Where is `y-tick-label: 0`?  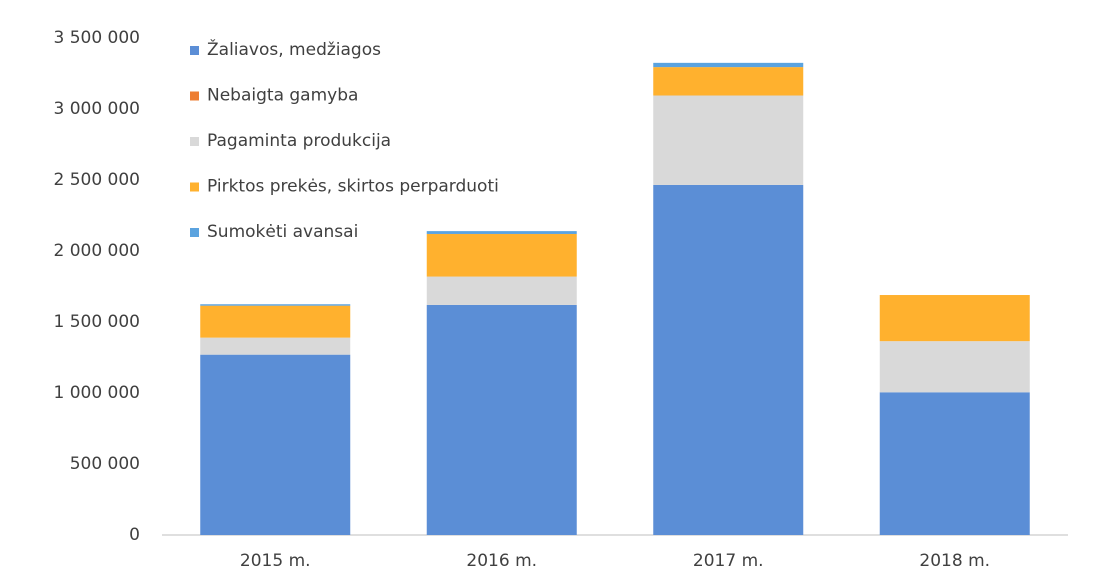 y-tick-label: 0 is located at coordinates (134, 535).